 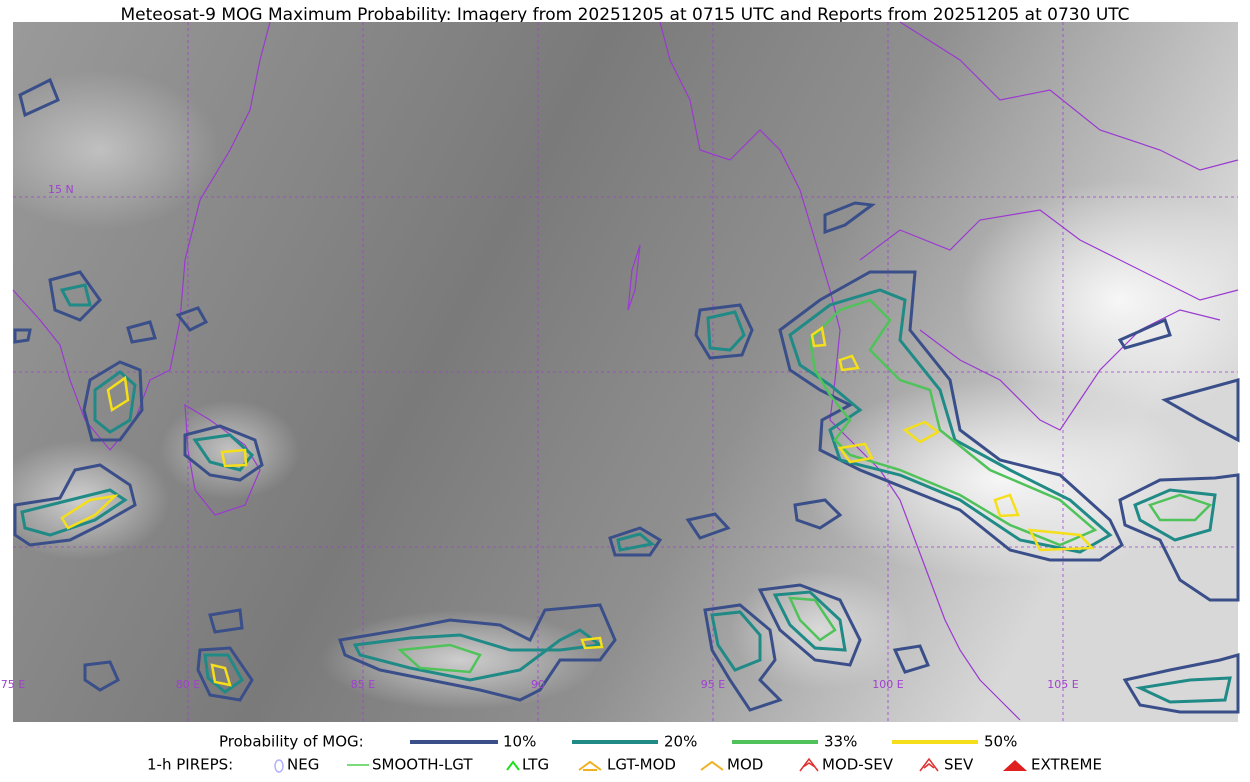 I want to click on lon-label: 95 E, so click(x=713, y=684).